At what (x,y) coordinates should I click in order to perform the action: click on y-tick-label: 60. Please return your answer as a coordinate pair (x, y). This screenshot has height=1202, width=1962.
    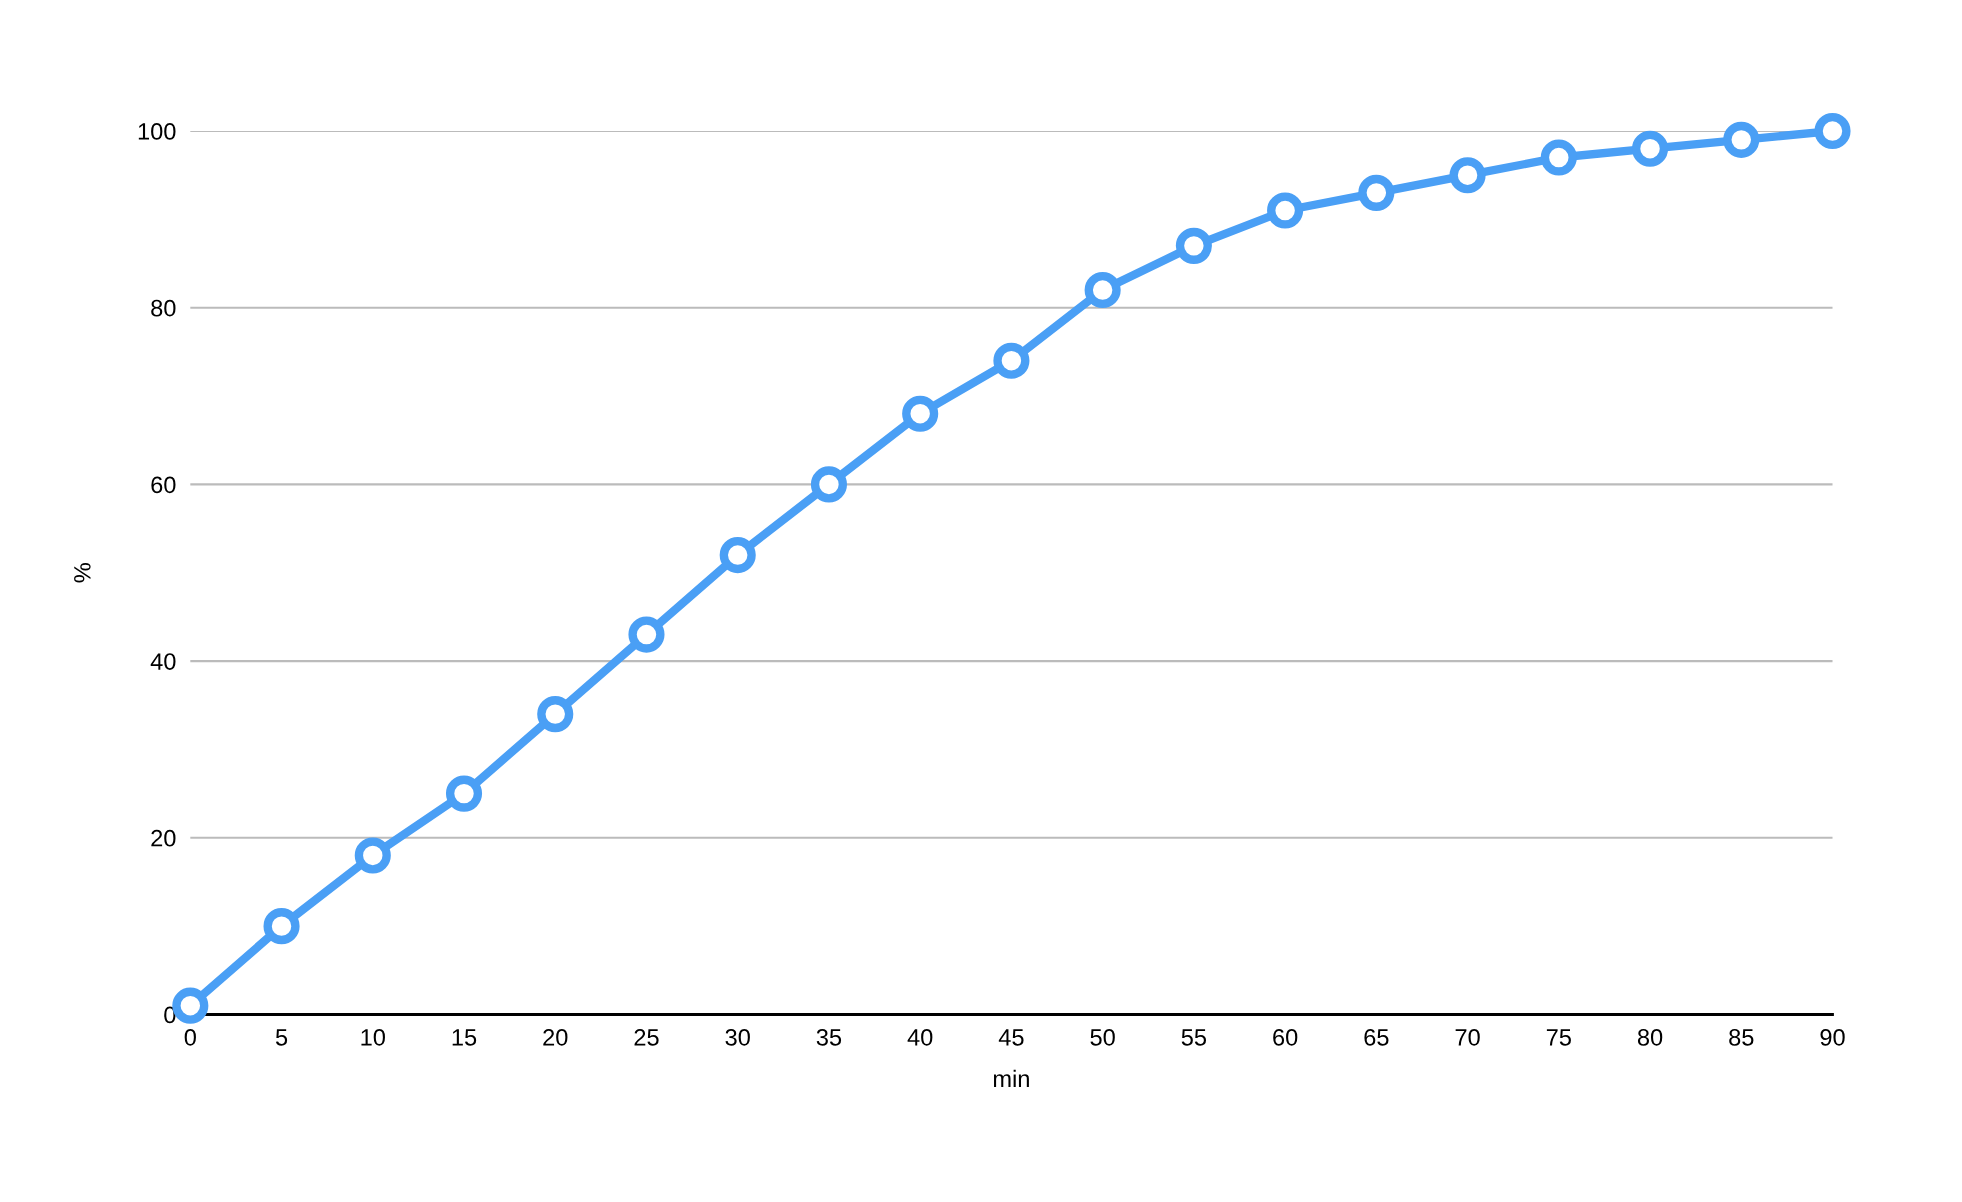
    Looking at the image, I should click on (163, 485).